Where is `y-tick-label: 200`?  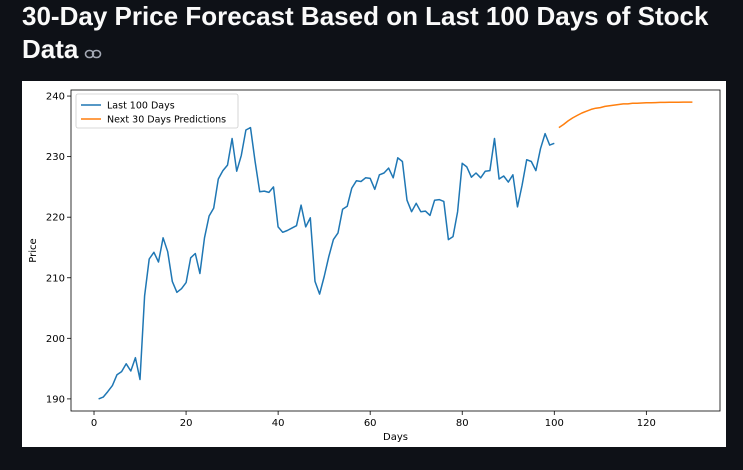
y-tick-label: 200 is located at coordinates (55, 339).